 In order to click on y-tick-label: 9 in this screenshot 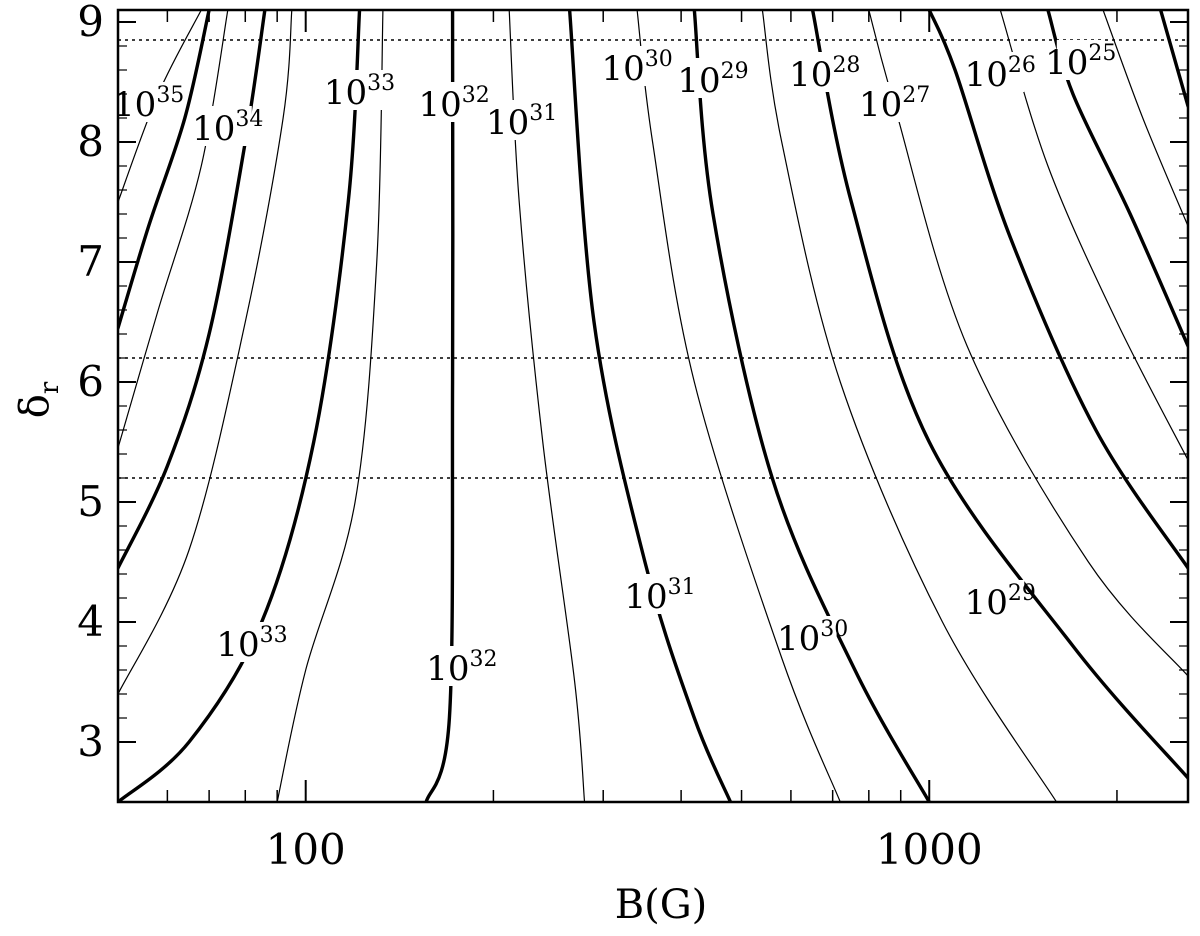, I will do `click(90, 23)`.